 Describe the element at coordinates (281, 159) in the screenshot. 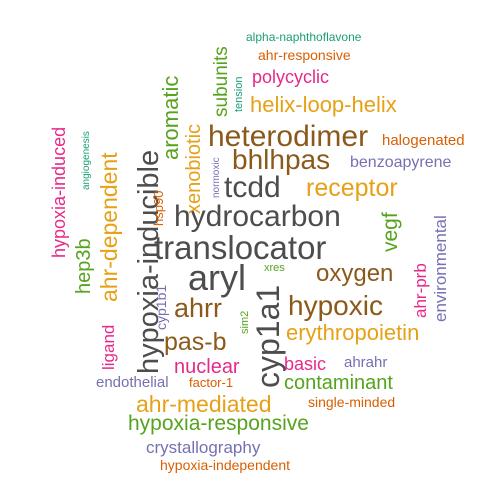

I see `word-bhlhpas: bhlhpas` at that location.